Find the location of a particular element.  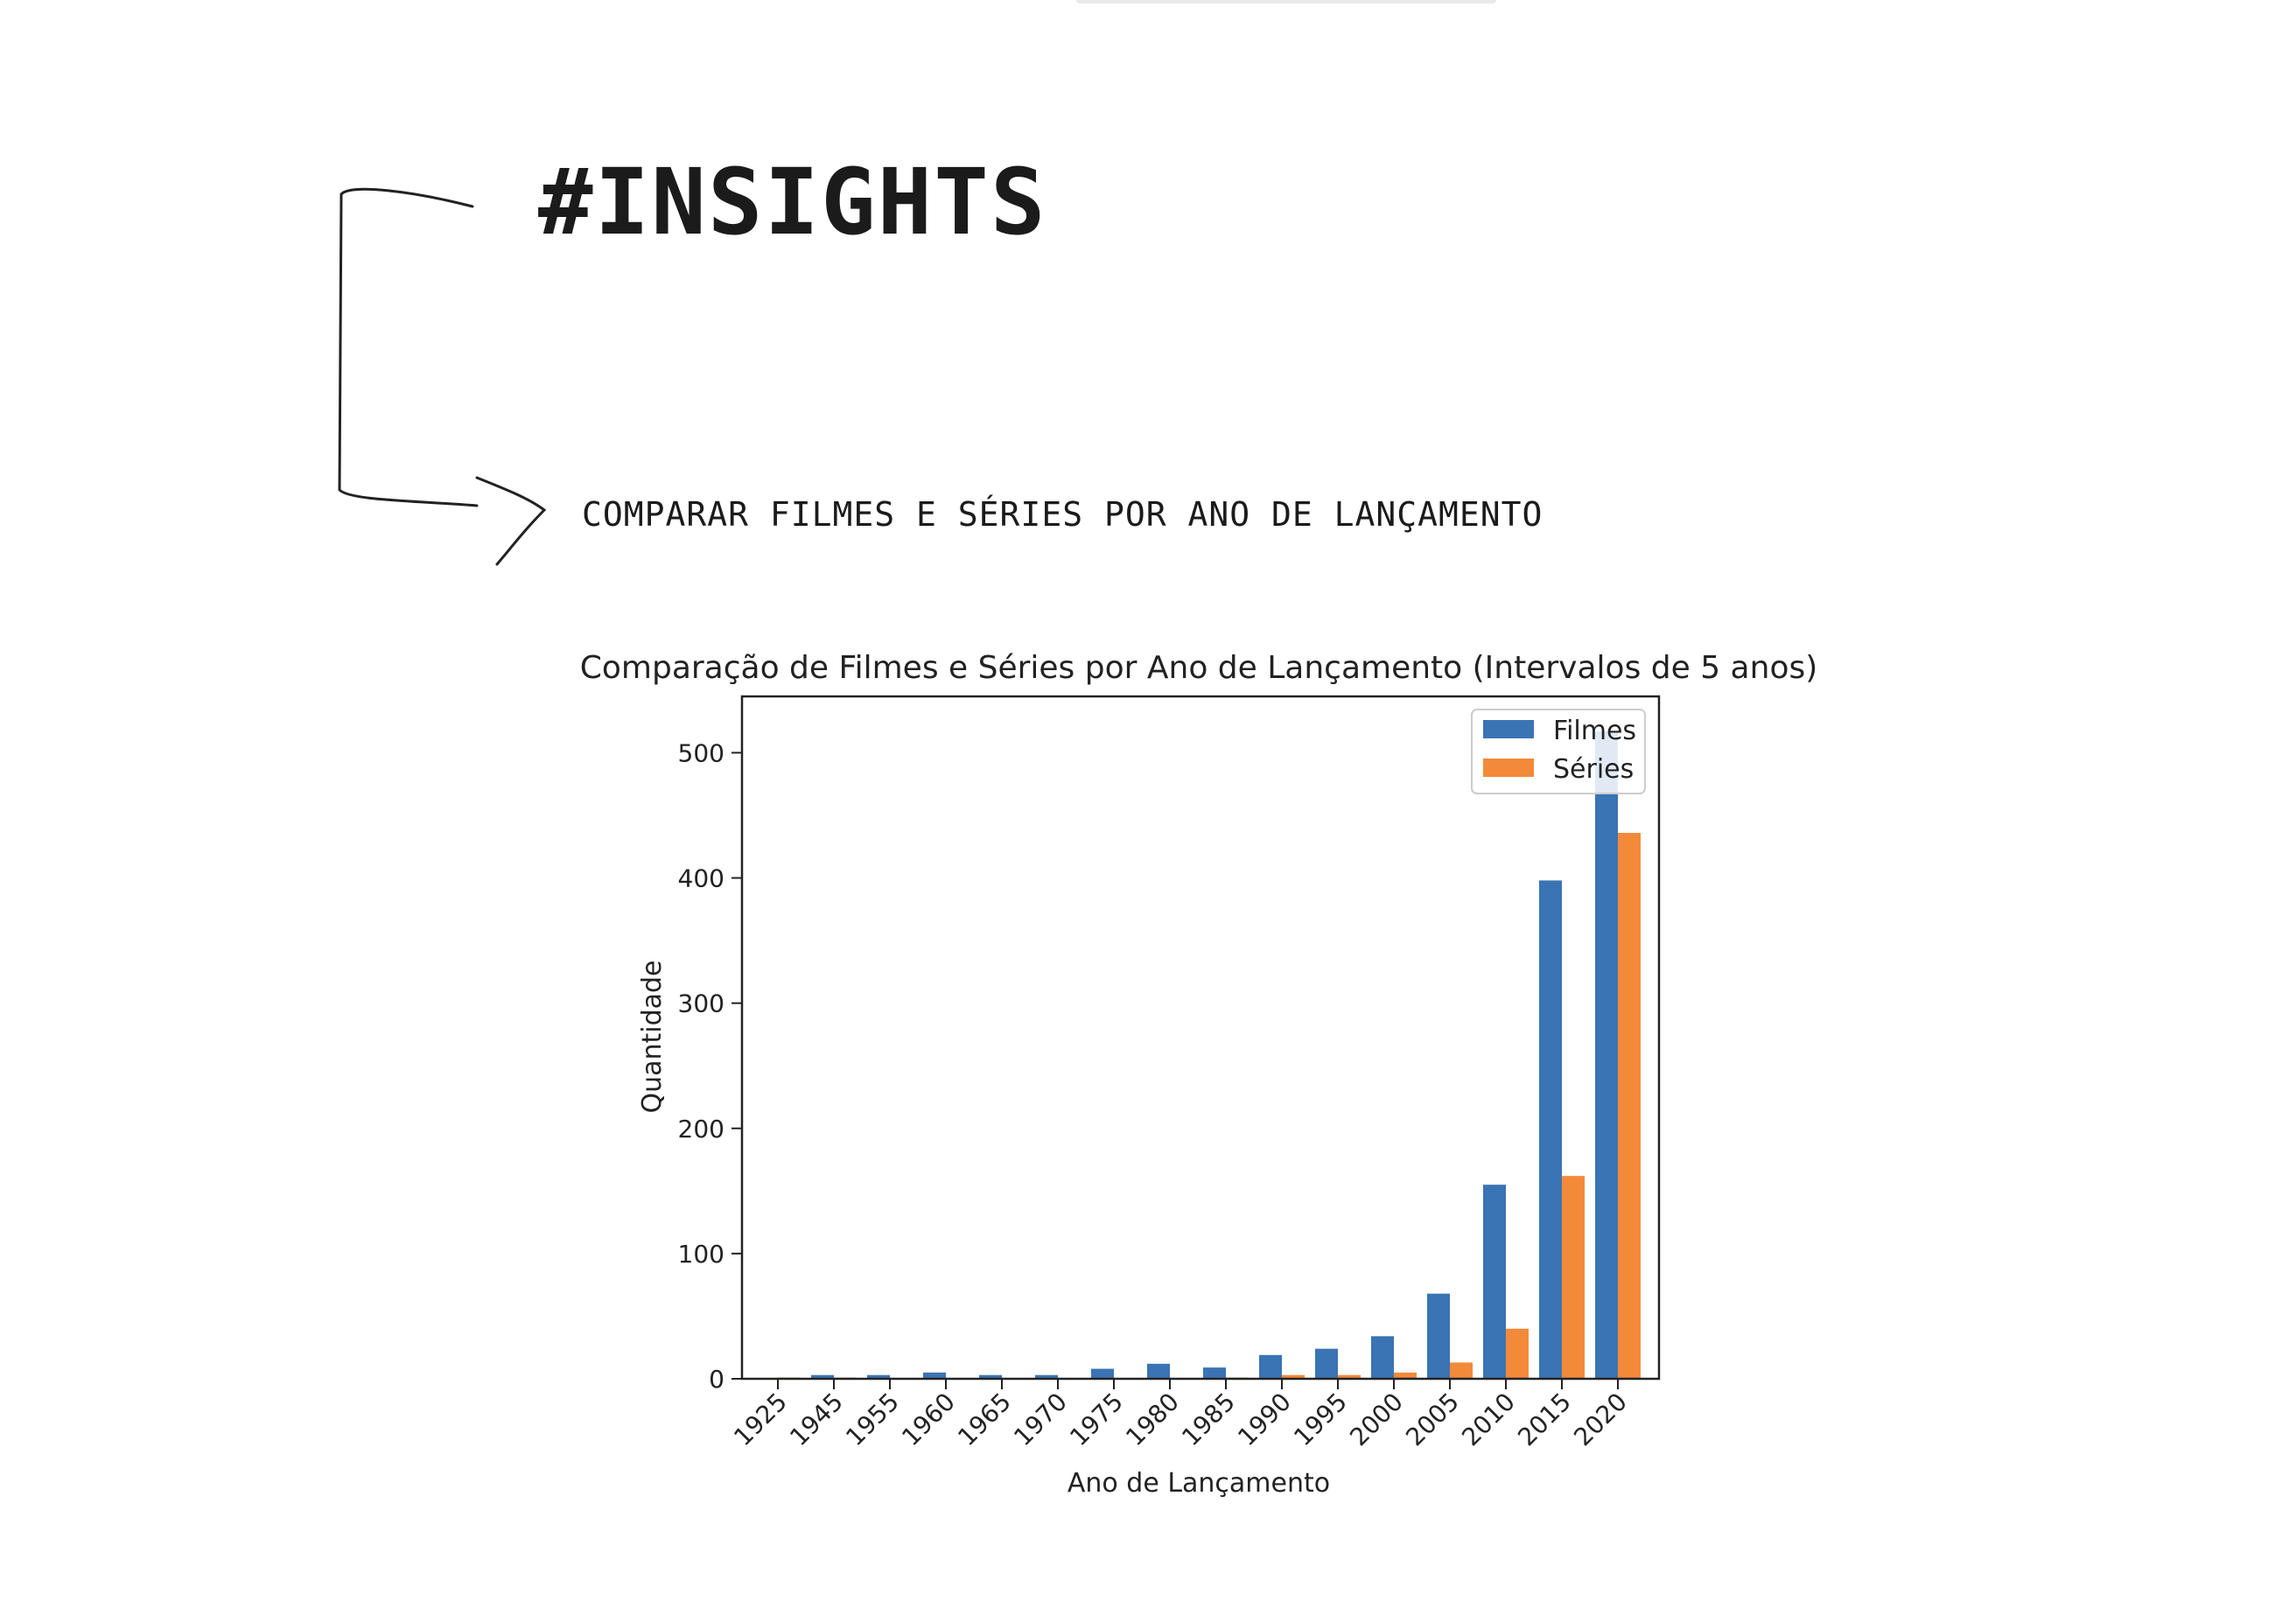

x-tick-label: 2015 is located at coordinates (1544, 1420).